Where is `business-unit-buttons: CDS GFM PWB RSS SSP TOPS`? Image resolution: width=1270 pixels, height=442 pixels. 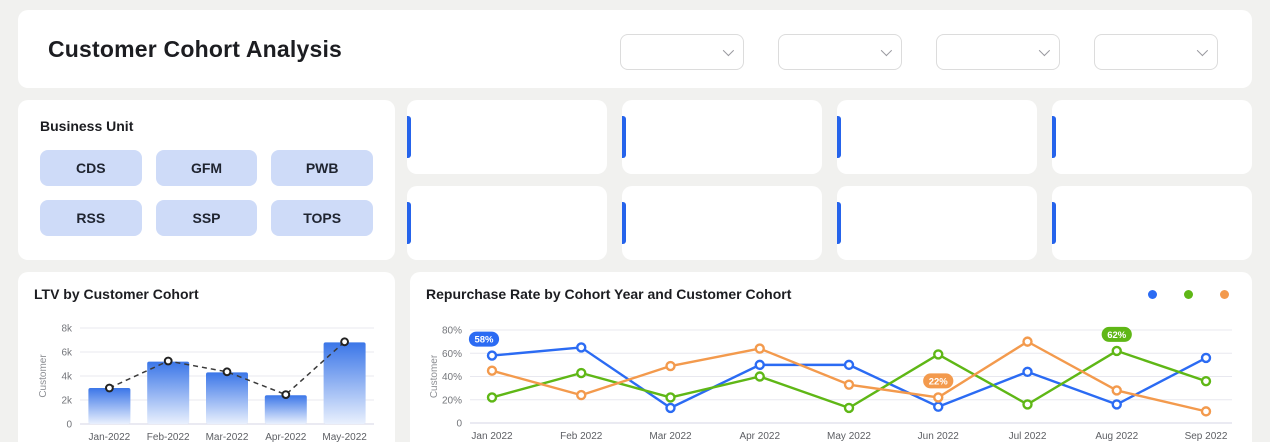 business-unit-buttons: CDS GFM PWB RSS SSP TOPS is located at coordinates (206, 193).